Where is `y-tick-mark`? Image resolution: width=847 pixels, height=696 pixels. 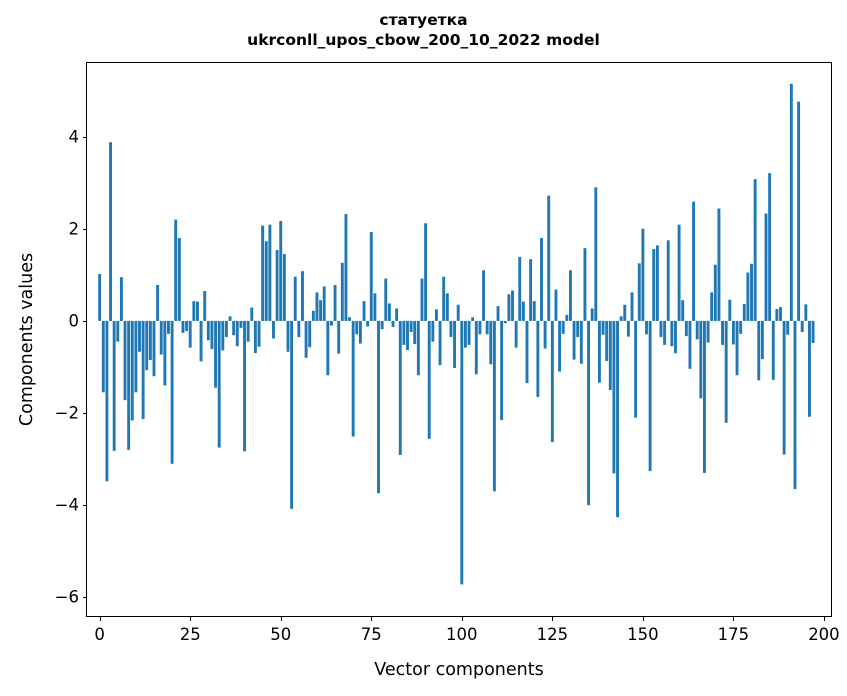 y-tick-mark is located at coordinates (84, 137).